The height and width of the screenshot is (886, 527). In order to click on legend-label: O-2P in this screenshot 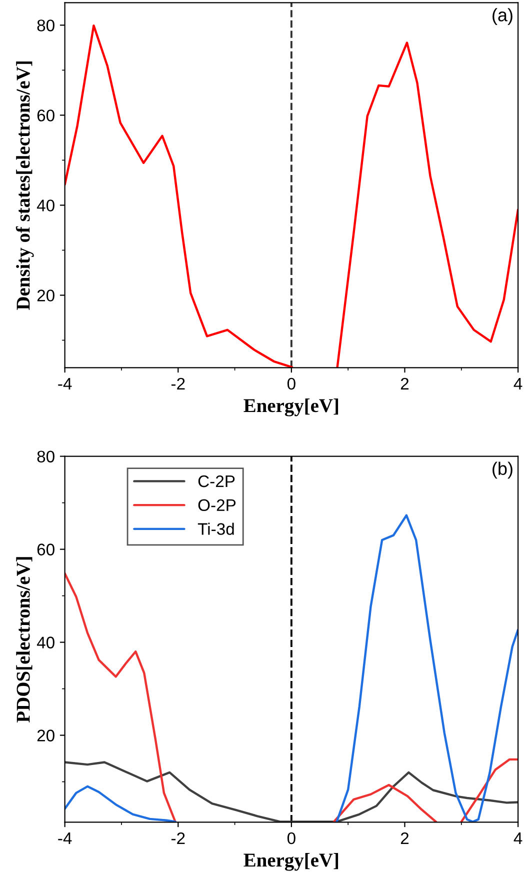, I will do `click(217, 505)`.